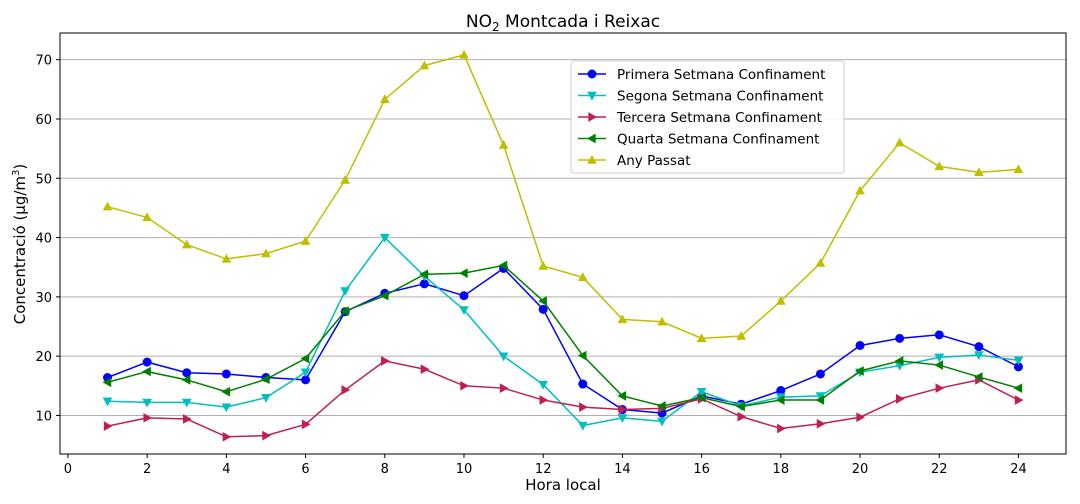 This screenshot has width=1080, height=504. What do you see at coordinates (654, 161) in the screenshot?
I see `legend-label: Any Passat` at bounding box center [654, 161].